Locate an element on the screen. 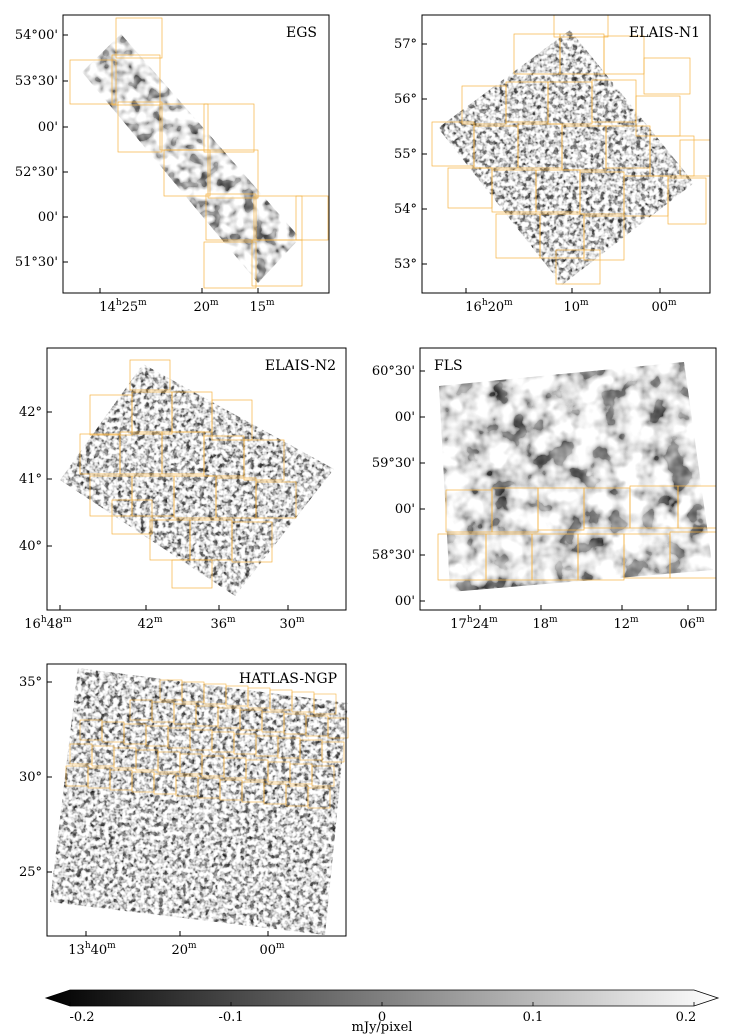 The height and width of the screenshot is (1034, 731). elais-n2-panel-title: ELAIS-N2 is located at coordinates (300, 366).